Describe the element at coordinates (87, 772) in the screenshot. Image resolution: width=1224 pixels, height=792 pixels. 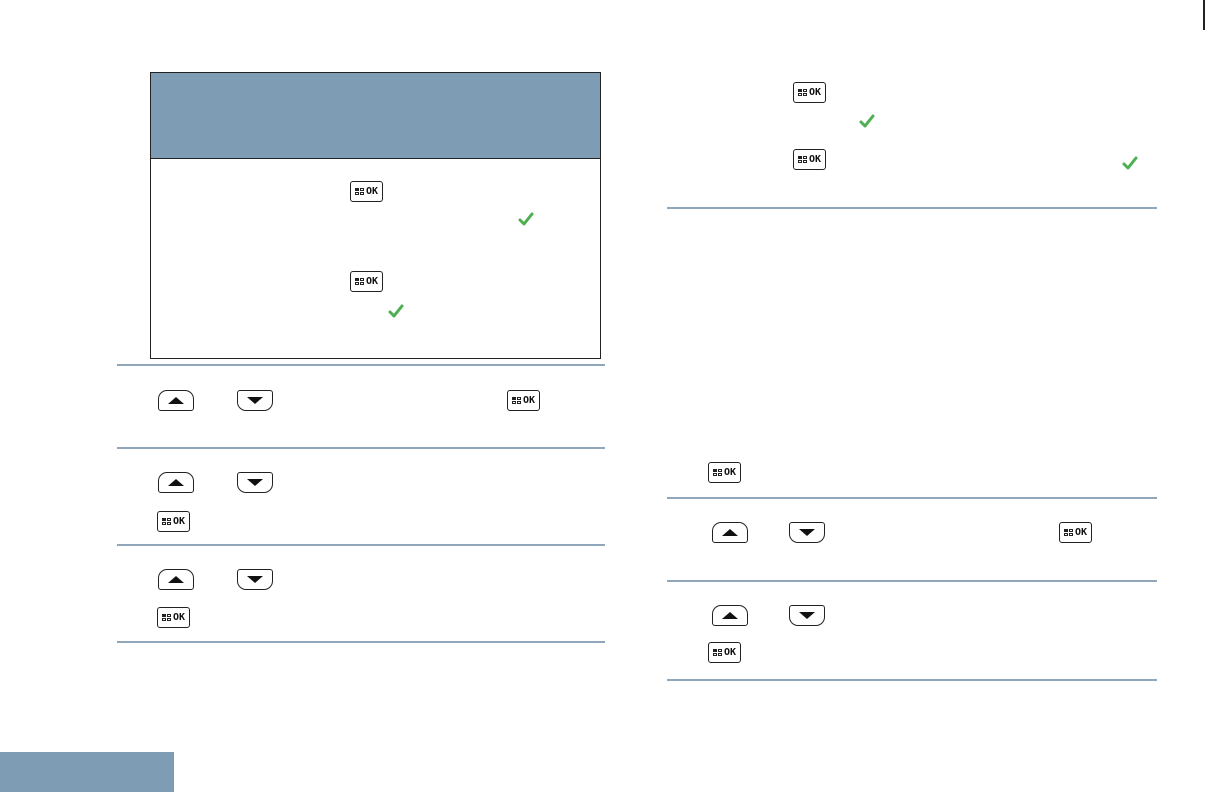
I see `page-footer-tab` at that location.